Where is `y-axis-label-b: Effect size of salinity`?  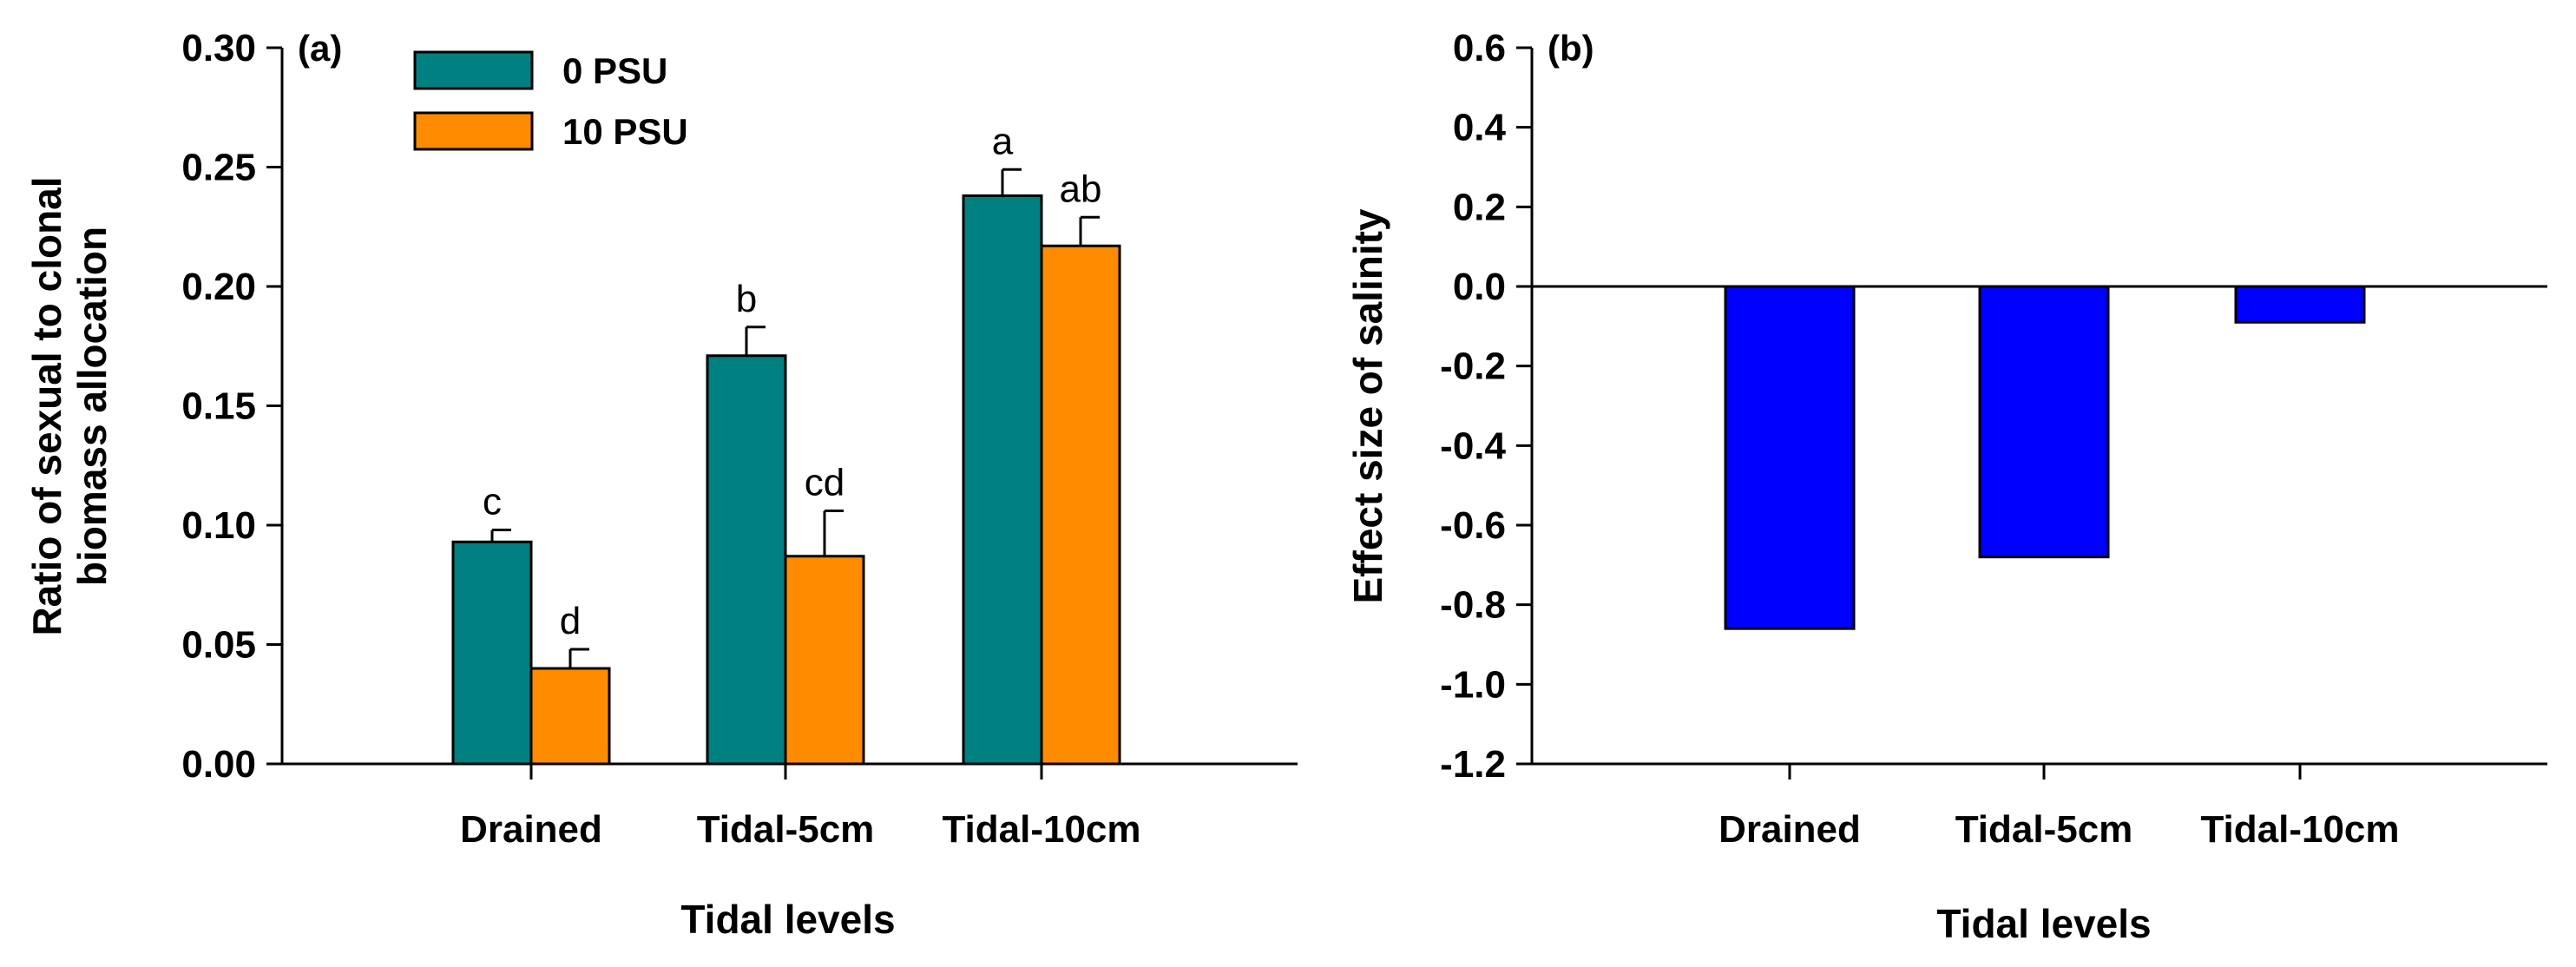
y-axis-label-b: Effect size of salinity is located at coordinates (1367, 405).